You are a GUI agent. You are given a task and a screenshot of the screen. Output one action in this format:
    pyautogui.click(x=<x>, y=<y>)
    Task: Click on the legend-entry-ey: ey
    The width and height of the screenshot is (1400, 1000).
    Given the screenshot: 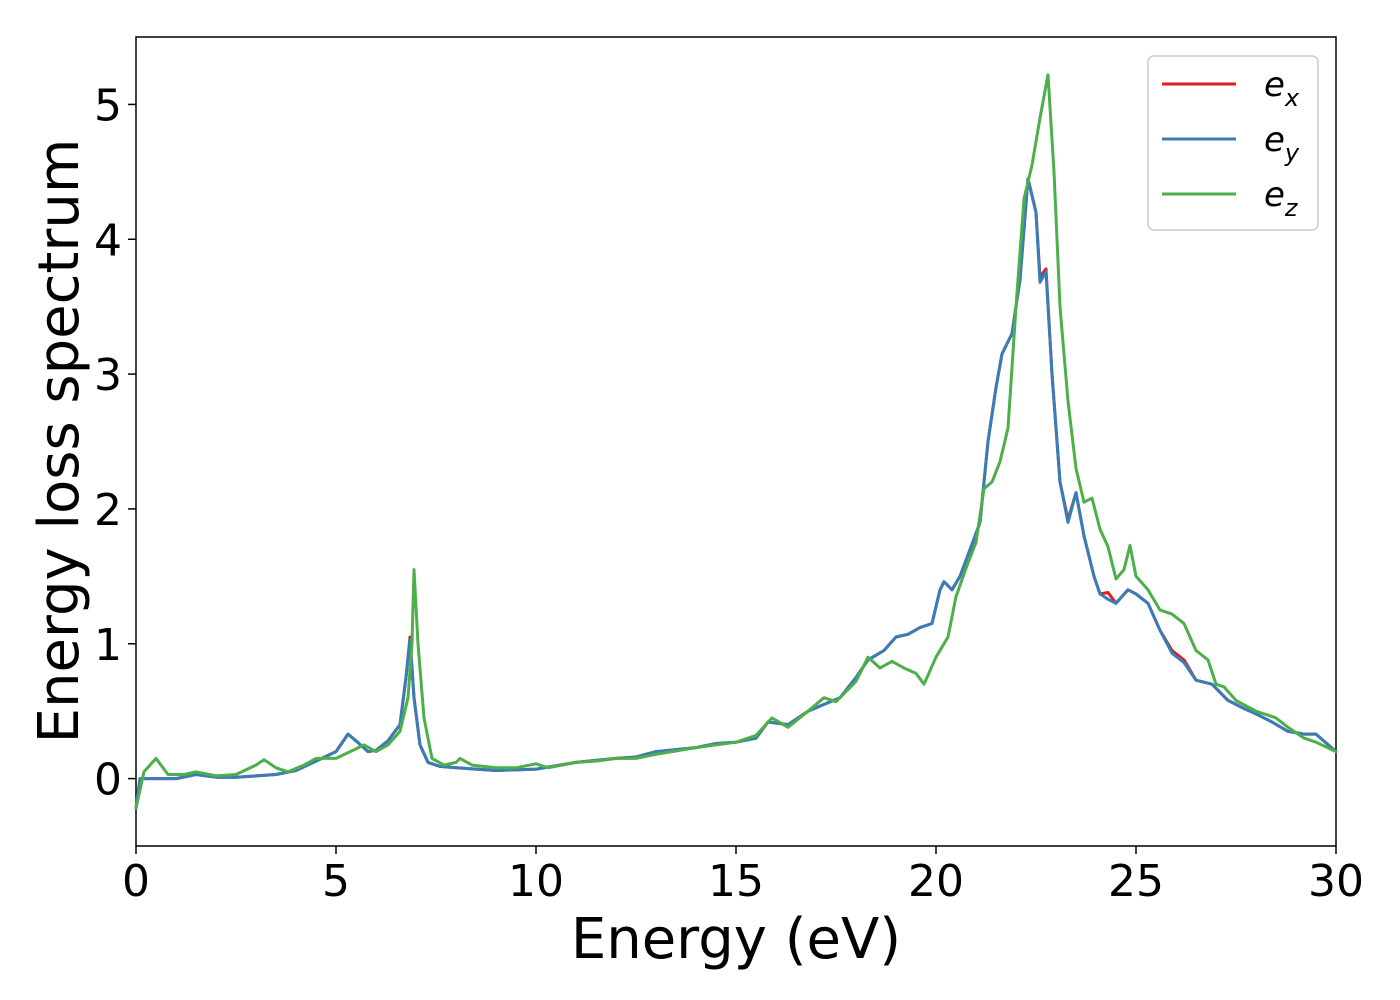 What is the action you would take?
    pyautogui.click(x=1282, y=143)
    